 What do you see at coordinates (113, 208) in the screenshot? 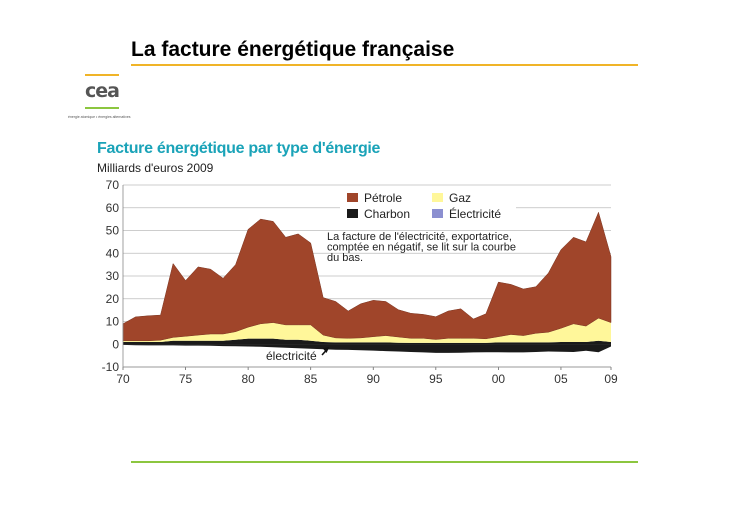
I see `y-tick-label: 60` at bounding box center [113, 208].